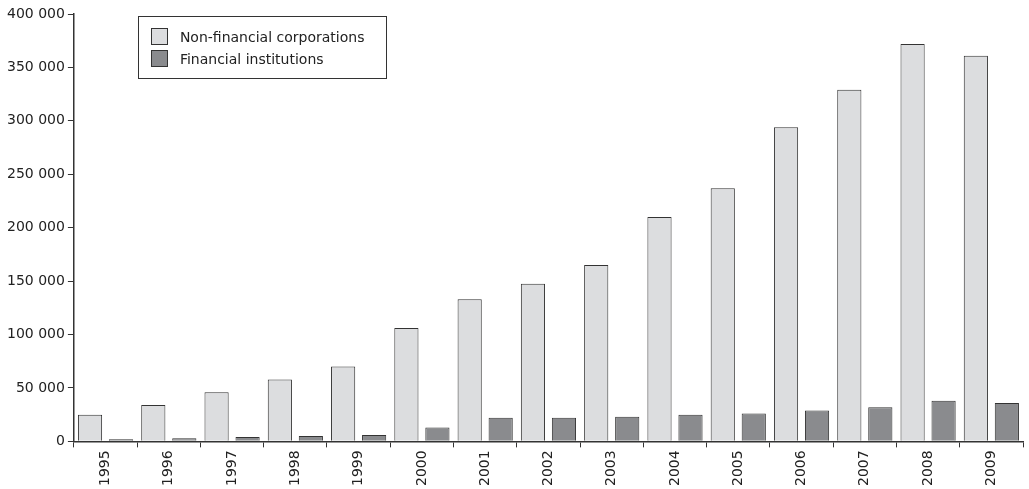  I want to click on x-tick-label: 2003, so click(610, 468).